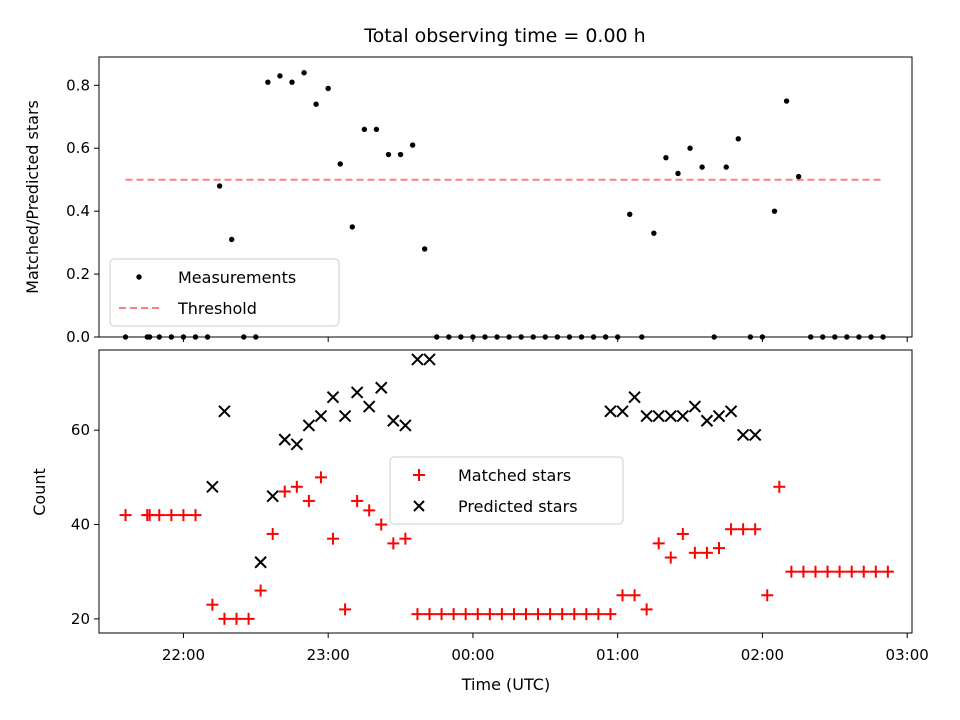  I want to click on measurements-legend-marker, so click(139, 277).